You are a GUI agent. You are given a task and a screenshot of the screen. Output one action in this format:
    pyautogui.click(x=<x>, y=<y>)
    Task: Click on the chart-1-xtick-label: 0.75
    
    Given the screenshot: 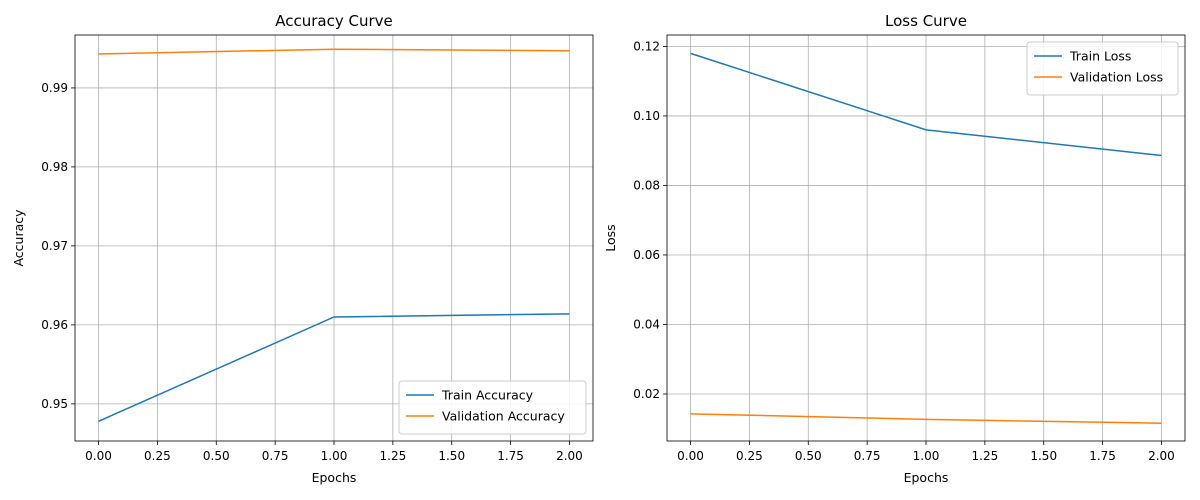 What is the action you would take?
    pyautogui.click(x=275, y=456)
    